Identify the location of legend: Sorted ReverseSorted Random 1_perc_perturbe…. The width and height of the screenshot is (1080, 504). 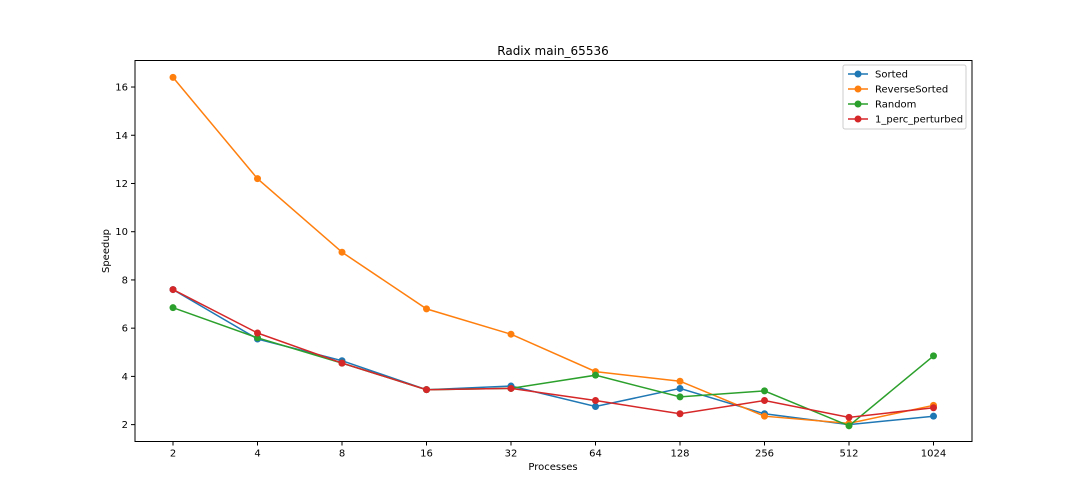
(904, 97).